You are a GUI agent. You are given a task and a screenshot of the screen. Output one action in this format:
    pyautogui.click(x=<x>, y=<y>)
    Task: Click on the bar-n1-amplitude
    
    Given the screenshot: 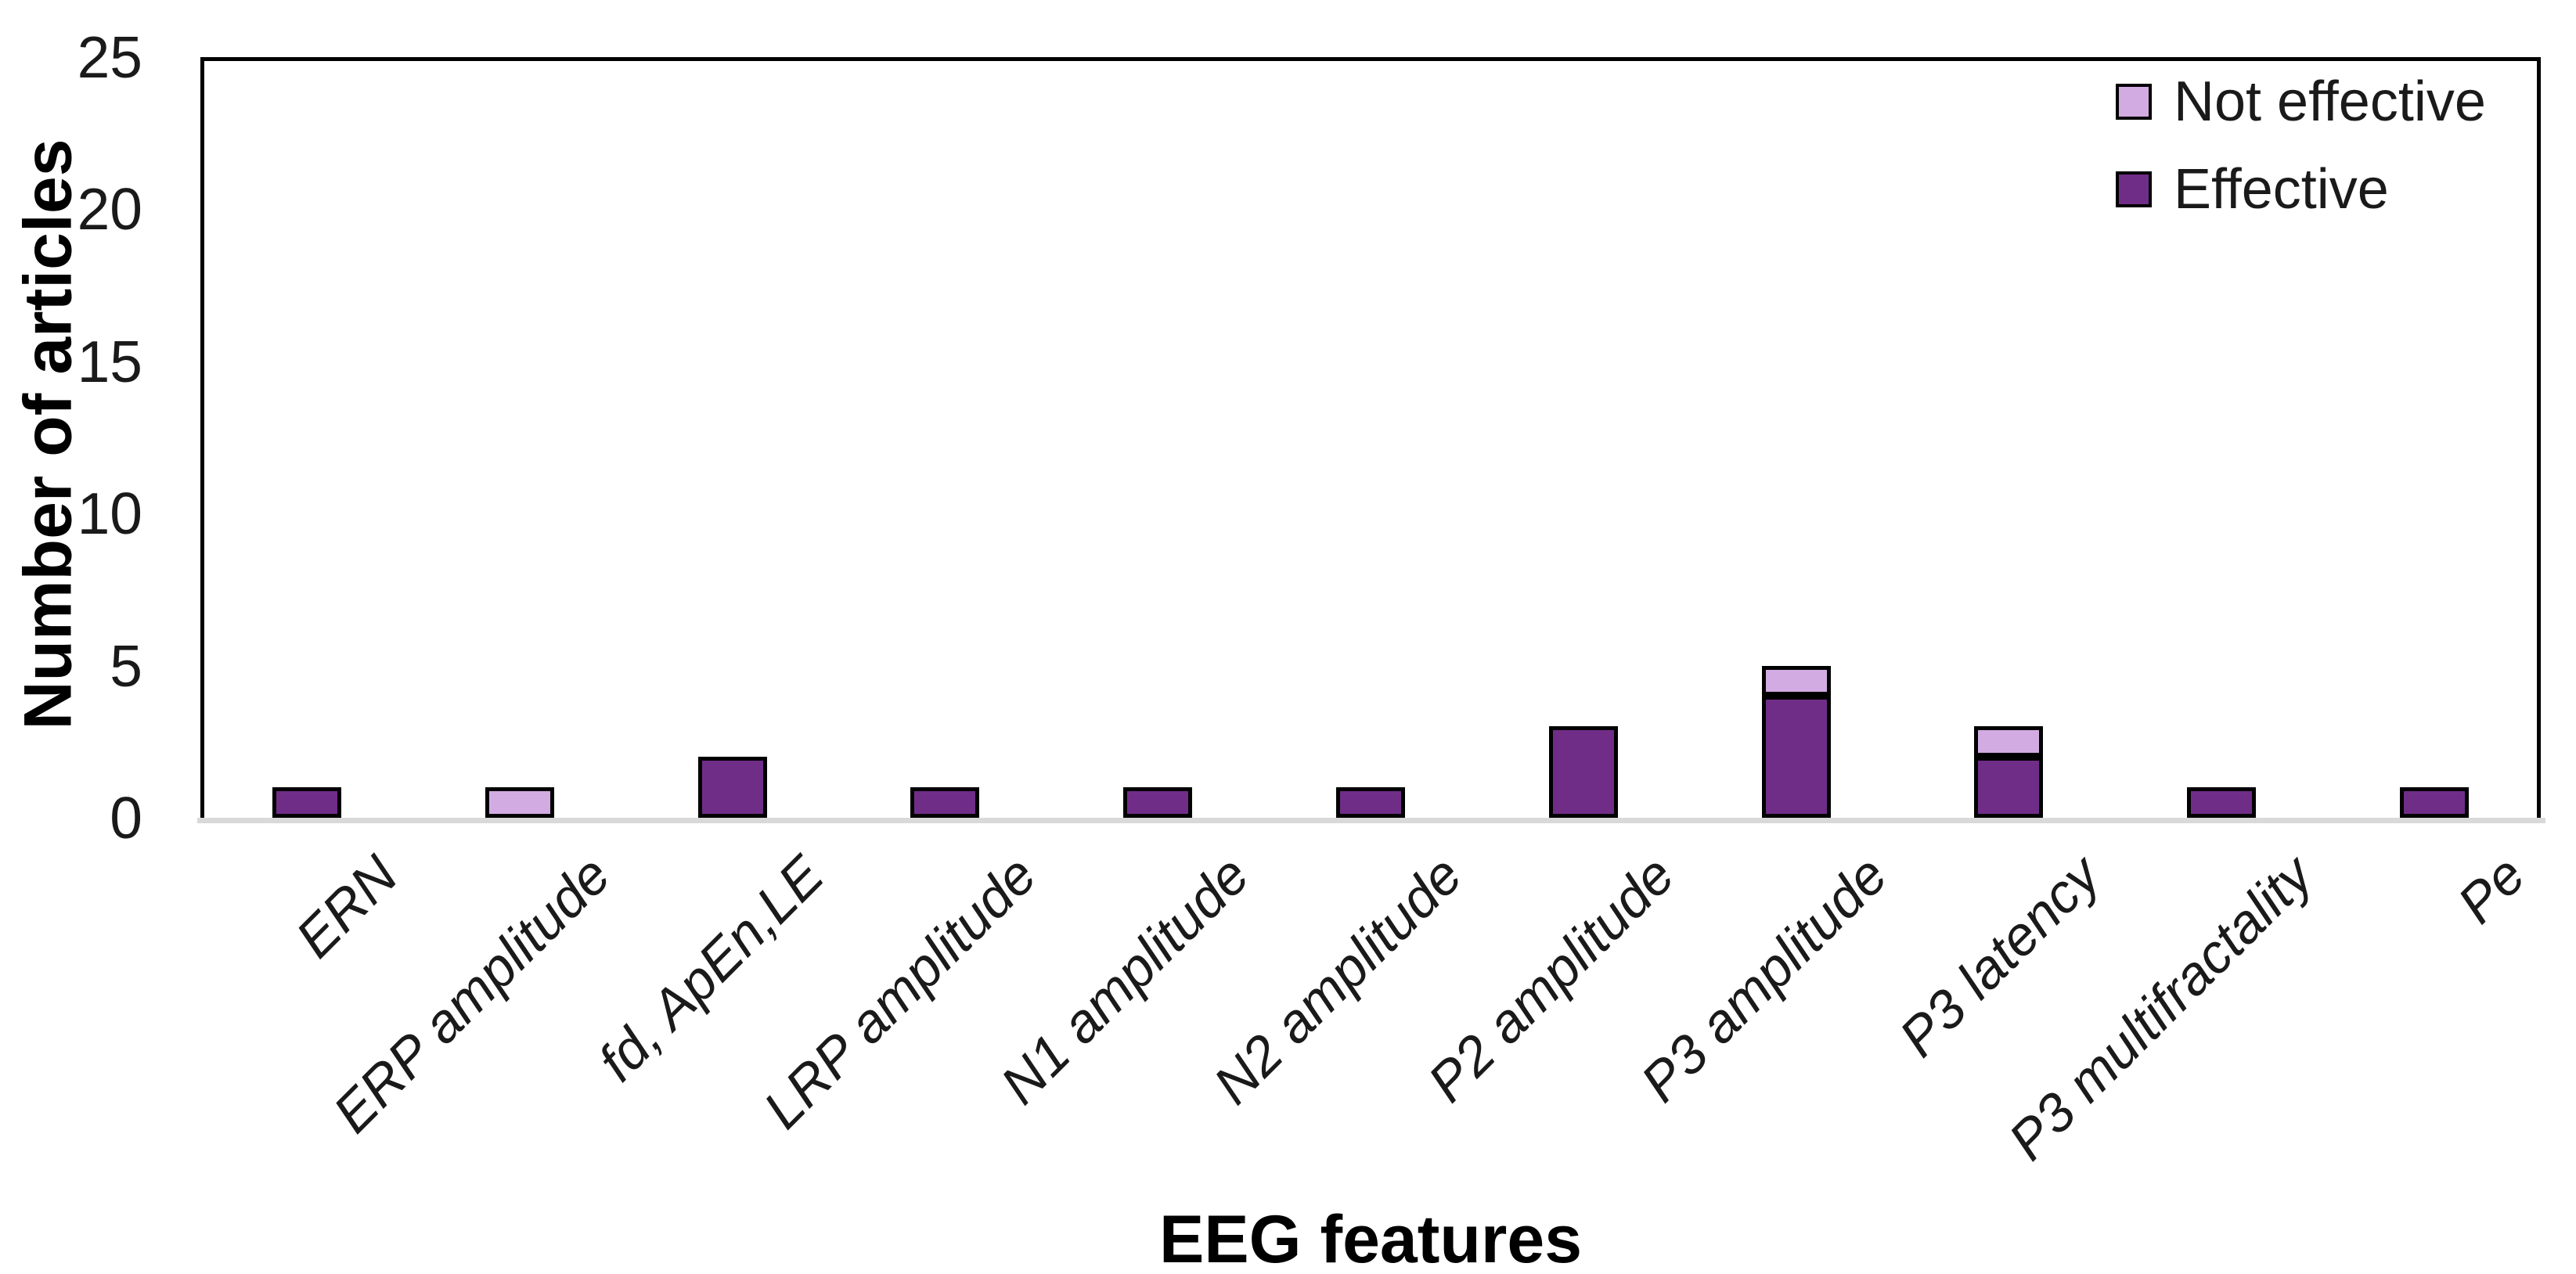 What is the action you would take?
    pyautogui.click(x=1157, y=802)
    